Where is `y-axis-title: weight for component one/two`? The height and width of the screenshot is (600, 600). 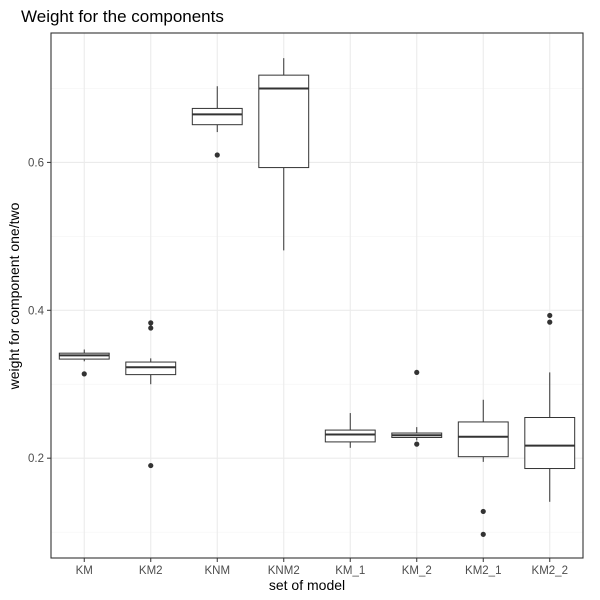
y-axis-title: weight for component one/two is located at coordinates (14, 296).